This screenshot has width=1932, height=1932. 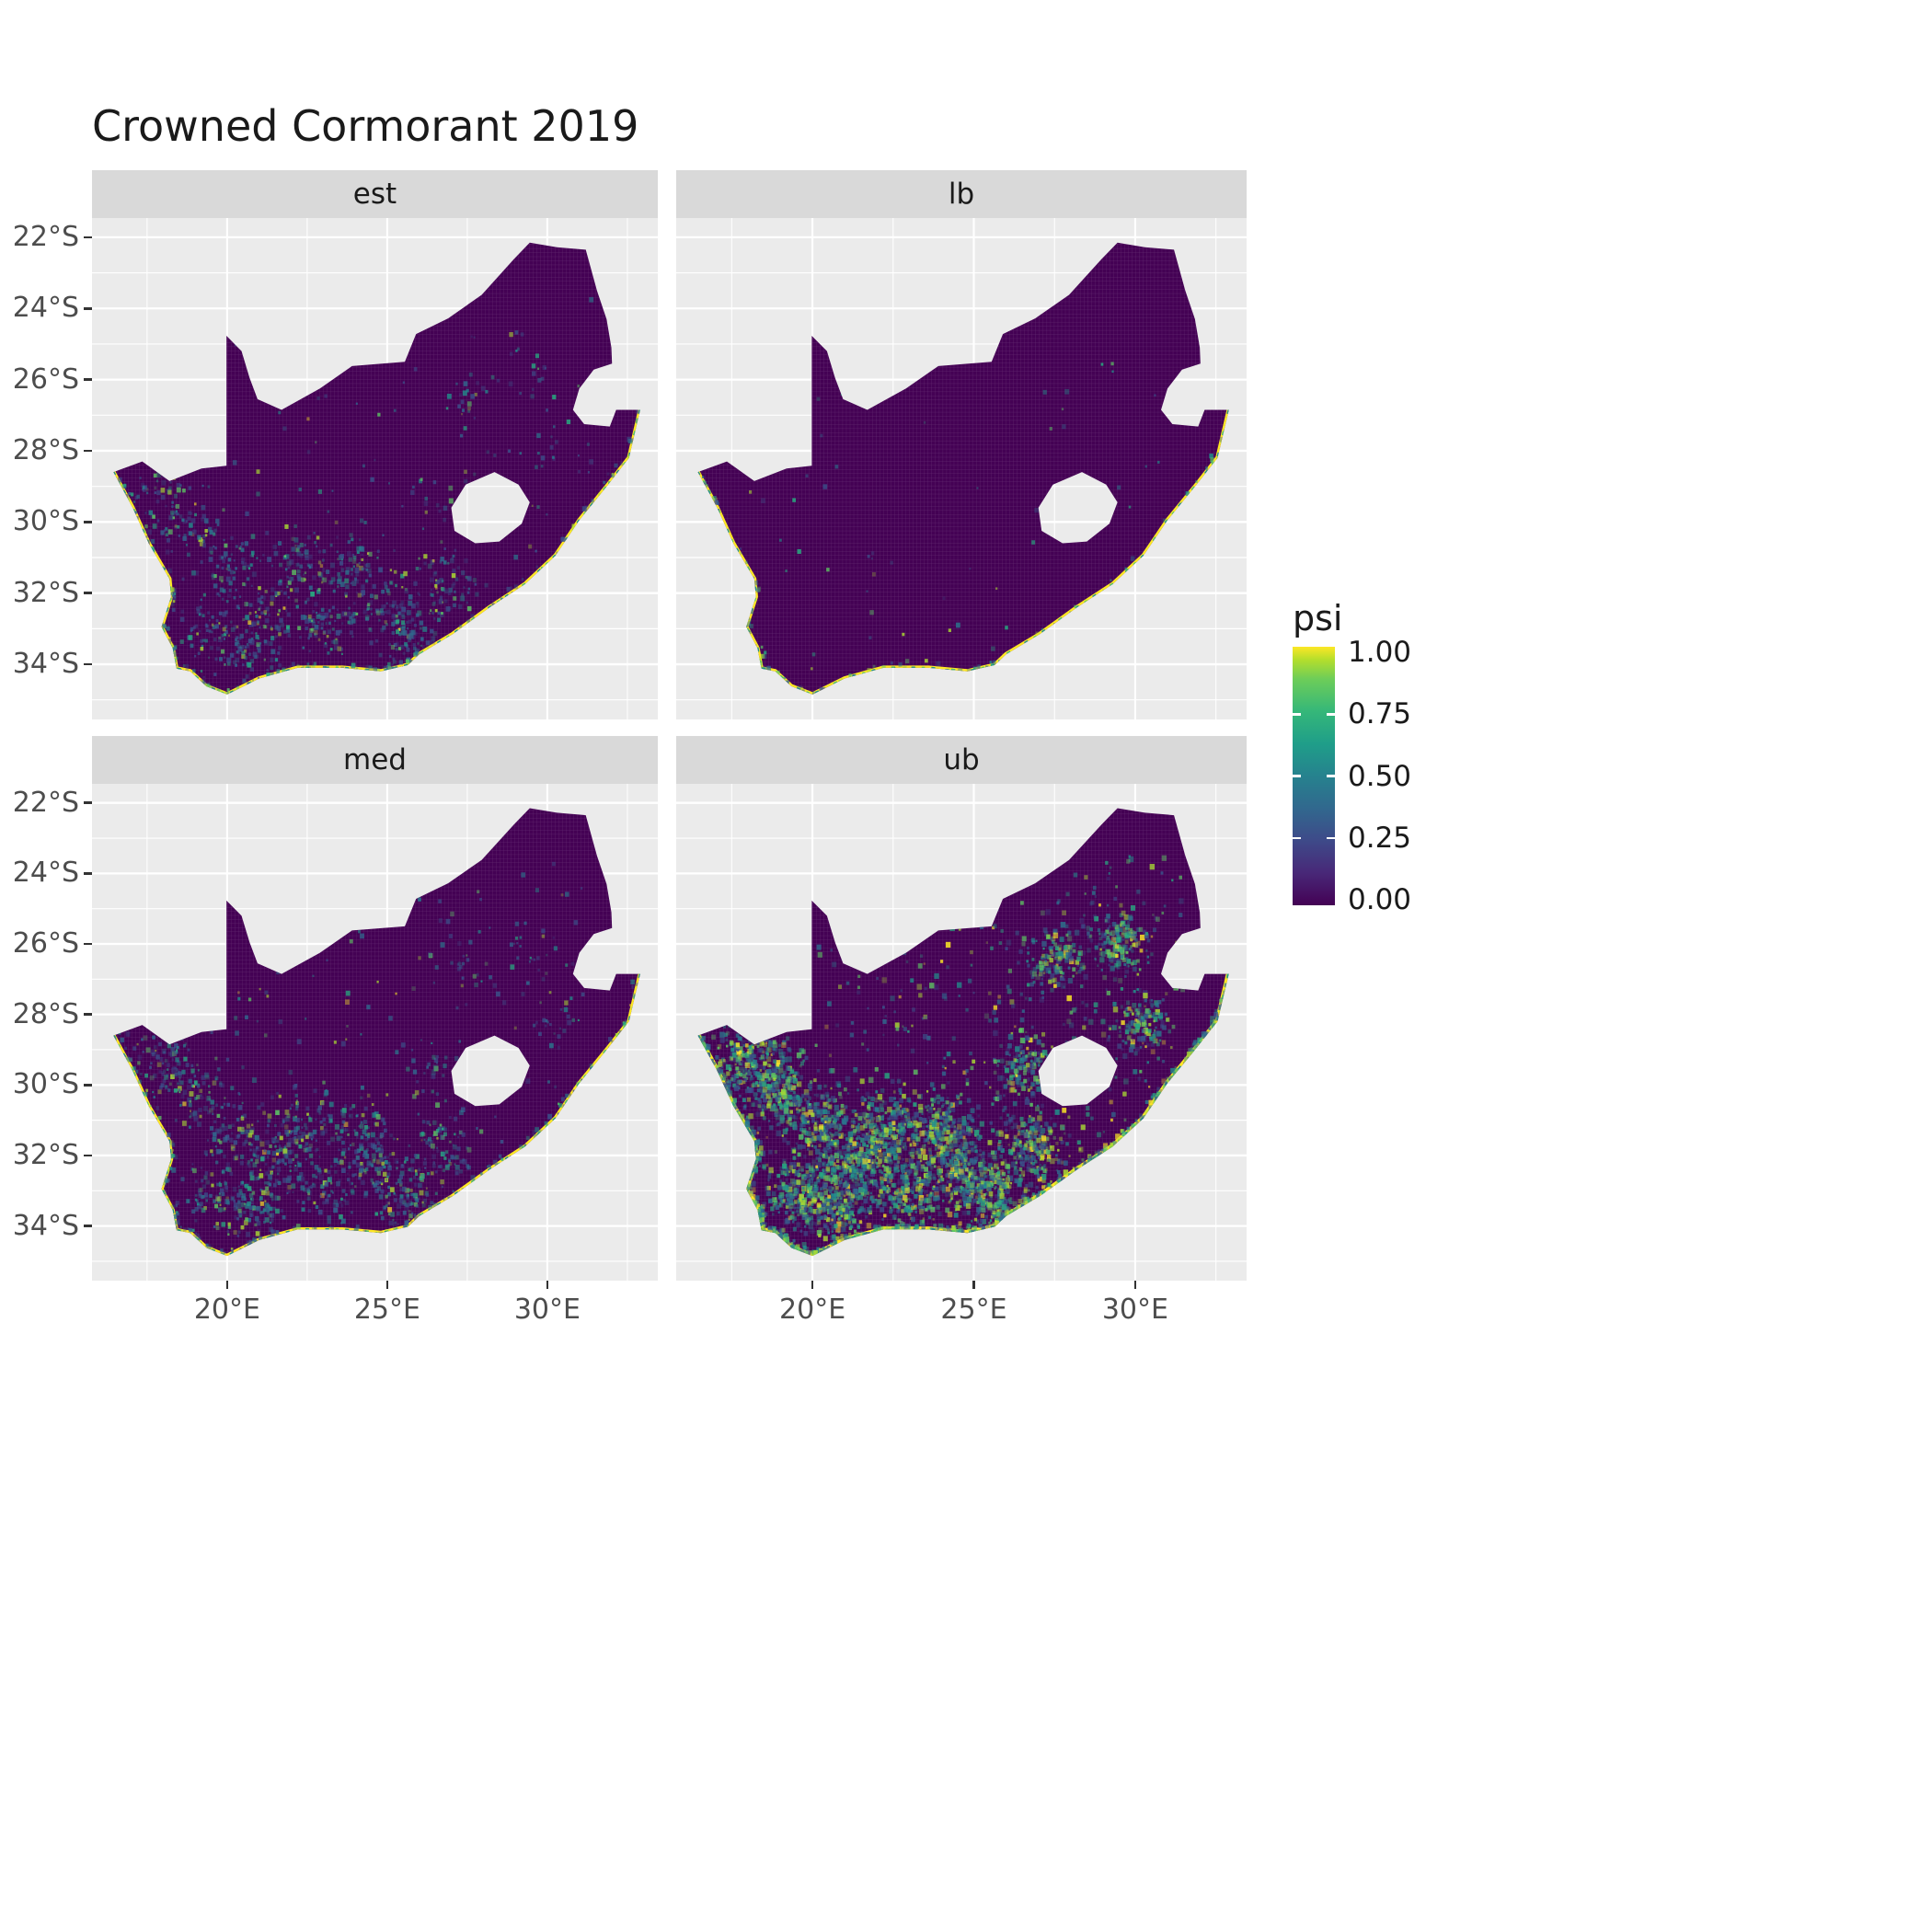 I want to click on map-med, so click(x=375, y=1032).